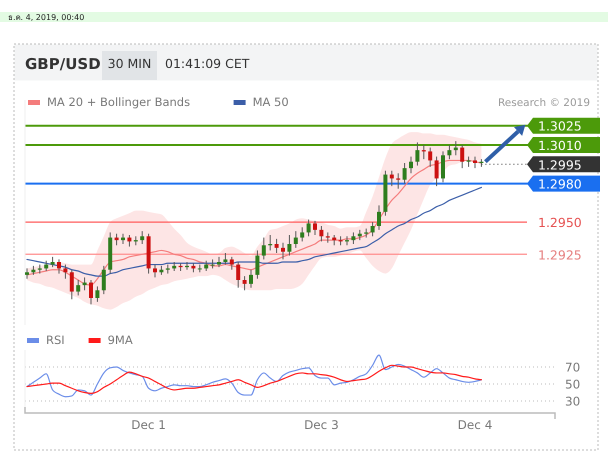 Image resolution: width=608 pixels, height=457 pixels. What do you see at coordinates (560, 254) in the screenshot?
I see `y-tick-label: 1.2925` at bounding box center [560, 254].